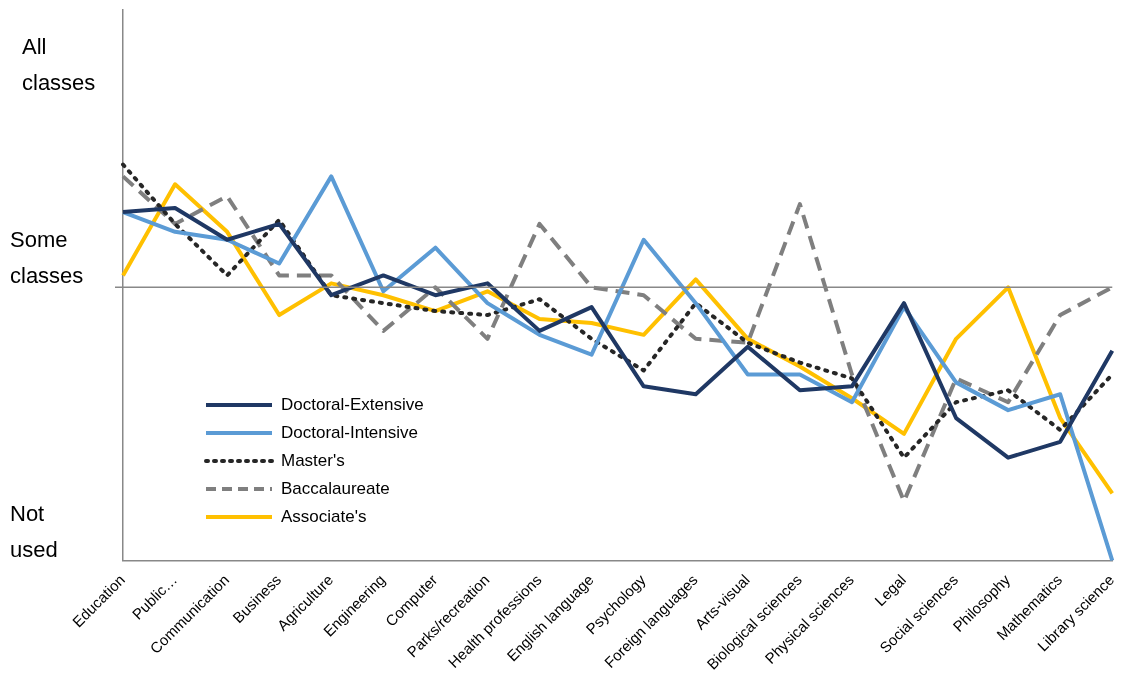 The height and width of the screenshot is (677, 1128). Describe the element at coordinates (47, 258) in the screenshot. I see `ref-line-label: Some classes` at that location.